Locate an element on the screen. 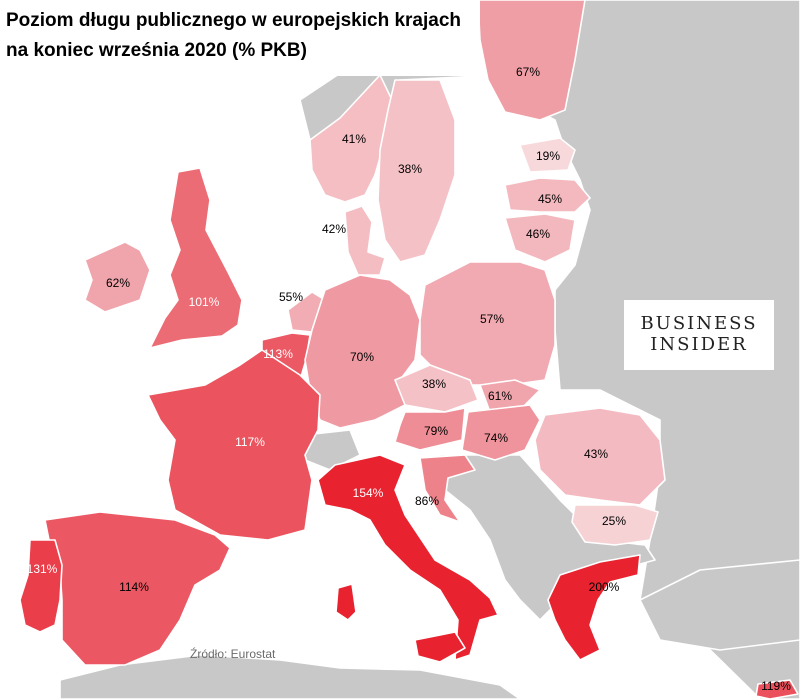  region-bulgaria is located at coordinates (615, 525).